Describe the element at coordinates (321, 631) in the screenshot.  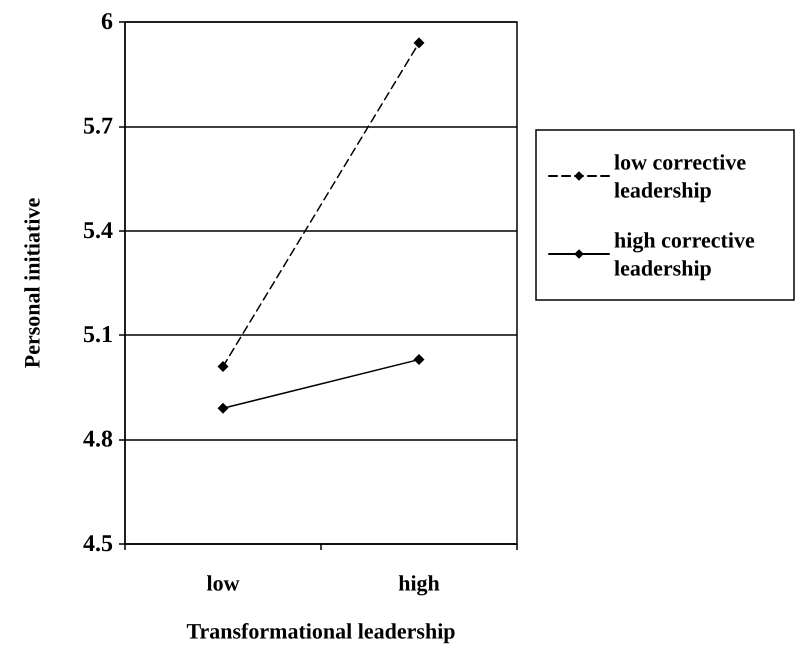
I see `x-axis-title: Transformational leadership` at that location.